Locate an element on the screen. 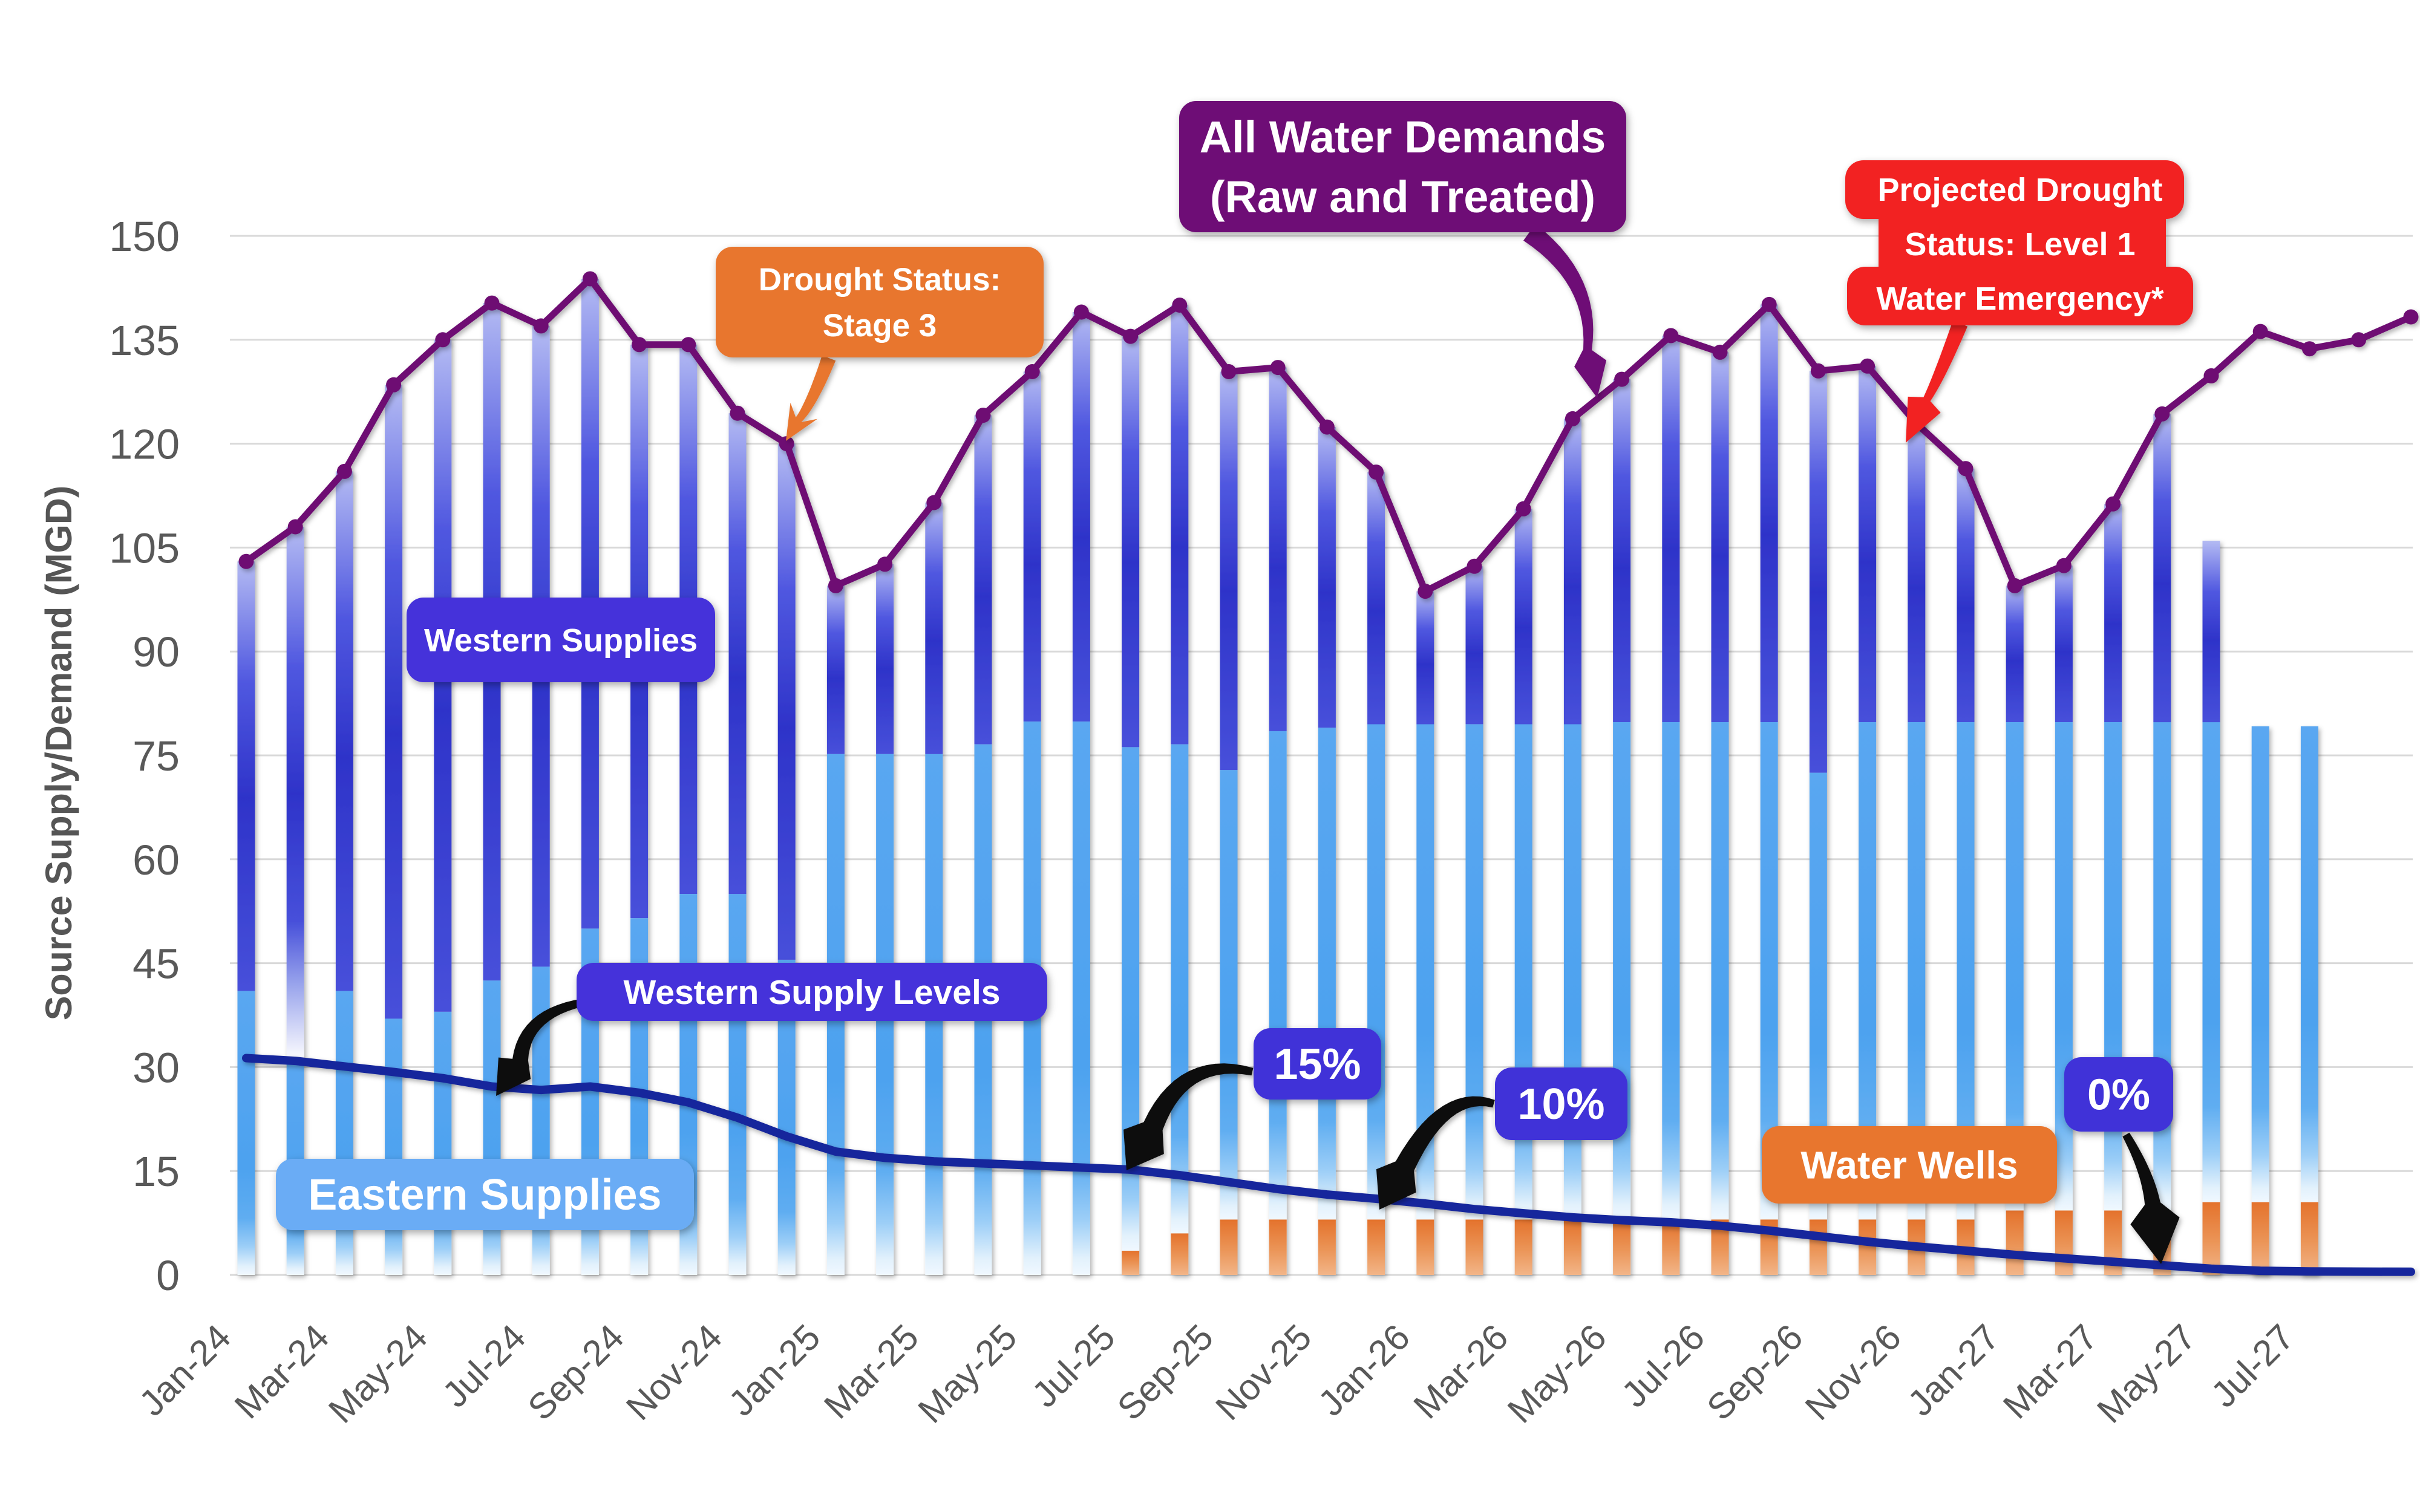 This screenshot has height=1512, width=2420. svg-text: May-25 is located at coordinates (968, 1374).